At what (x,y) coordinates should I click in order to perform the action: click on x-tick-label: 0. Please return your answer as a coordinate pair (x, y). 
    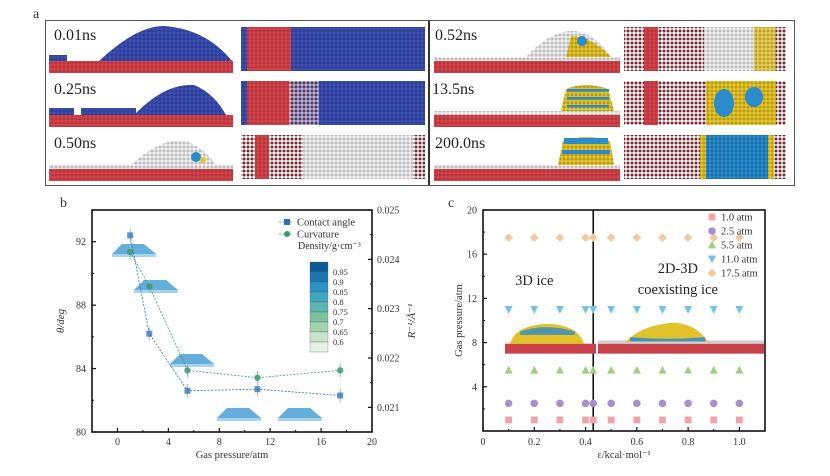
    Looking at the image, I should click on (117, 442).